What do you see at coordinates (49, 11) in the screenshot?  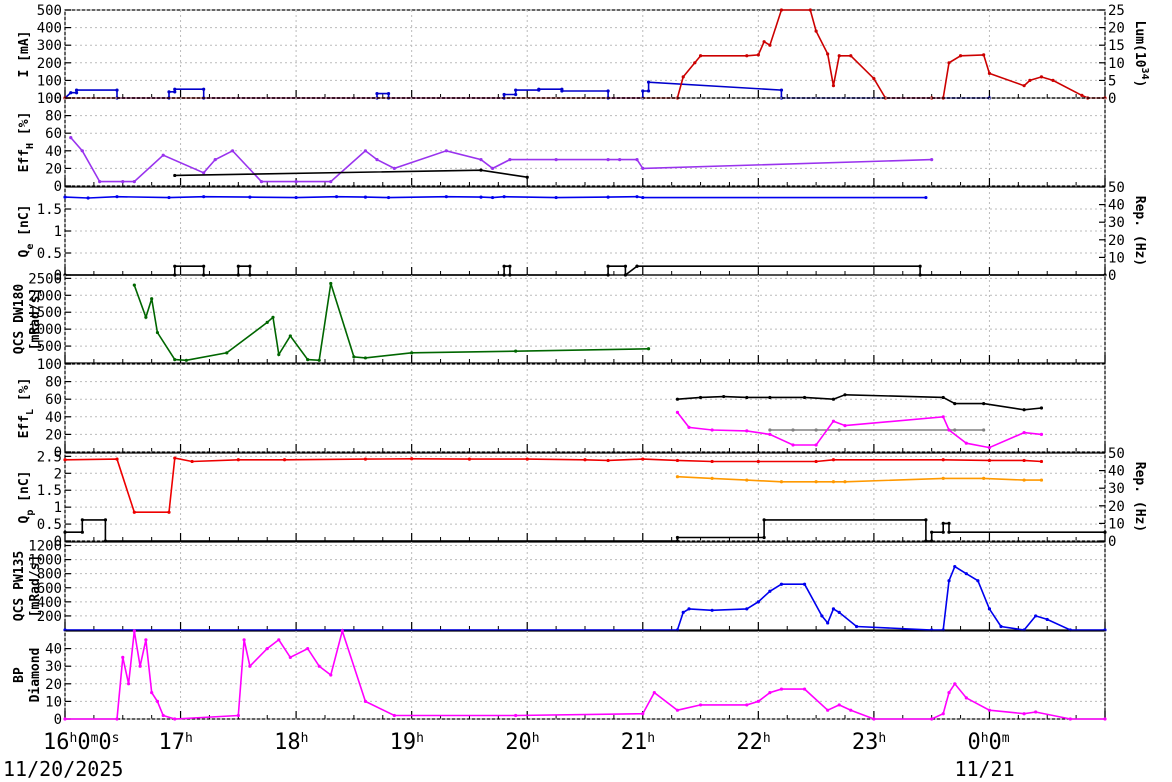 I see `y-tick-label: 500` at bounding box center [49, 11].